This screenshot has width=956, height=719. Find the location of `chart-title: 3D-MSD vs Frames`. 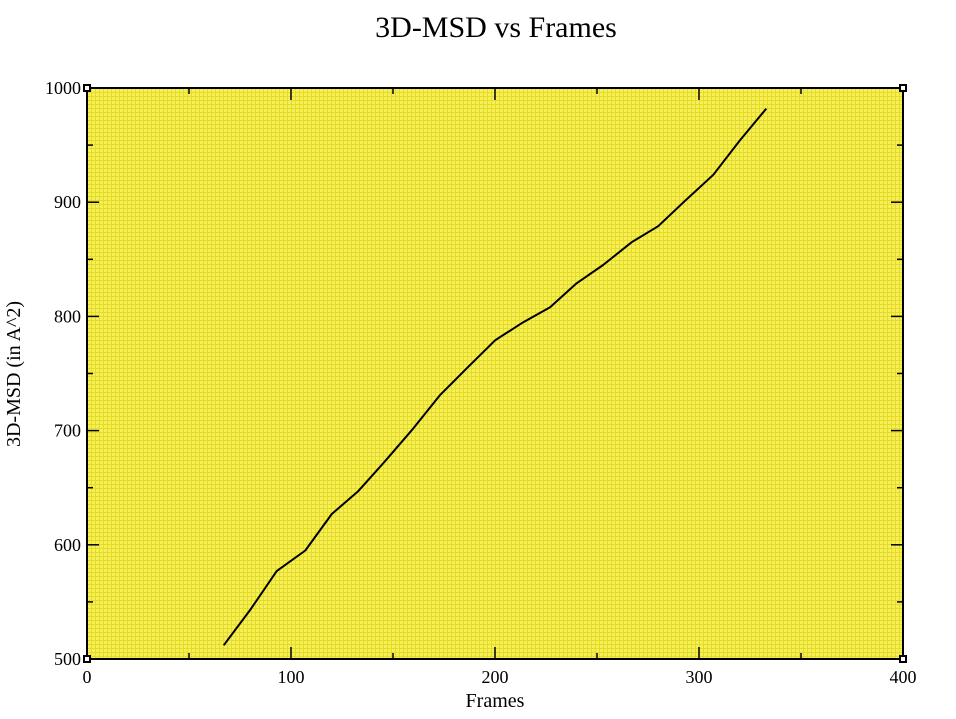

chart-title: 3D-MSD vs Frames is located at coordinates (496, 27).